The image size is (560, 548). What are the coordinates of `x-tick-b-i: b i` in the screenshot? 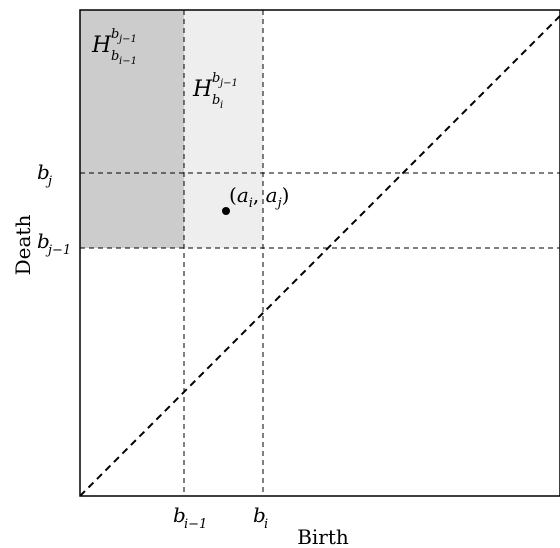 It's located at (260, 517).